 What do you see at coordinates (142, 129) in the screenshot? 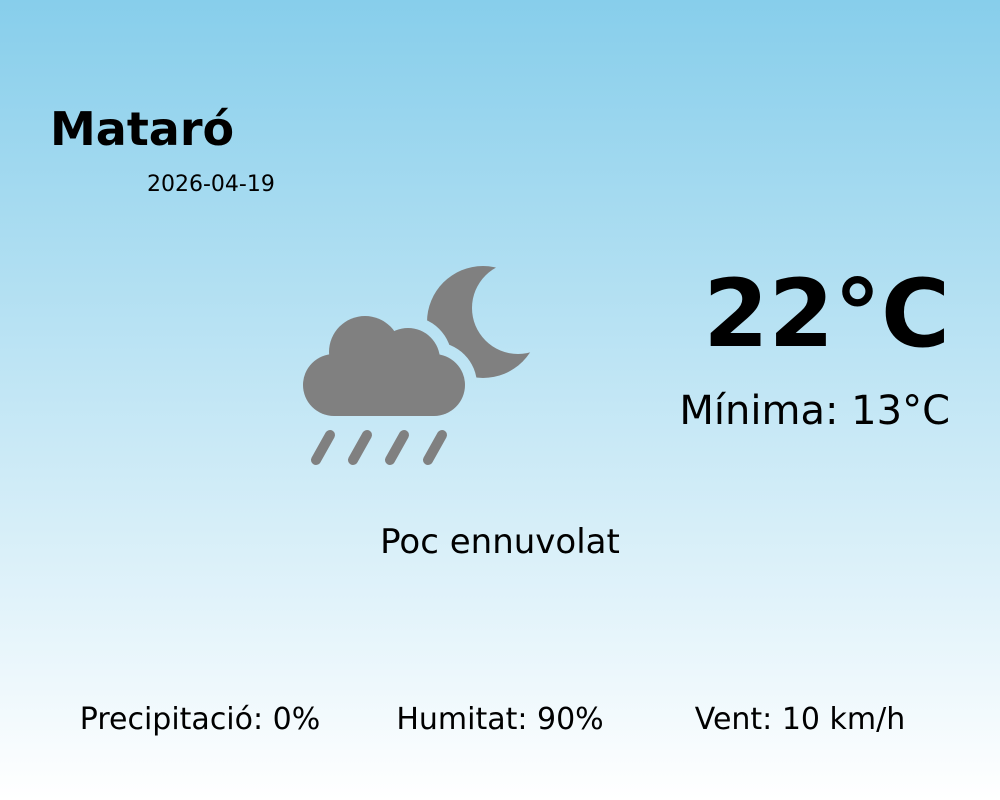
I see `city-name: Mataró` at bounding box center [142, 129].